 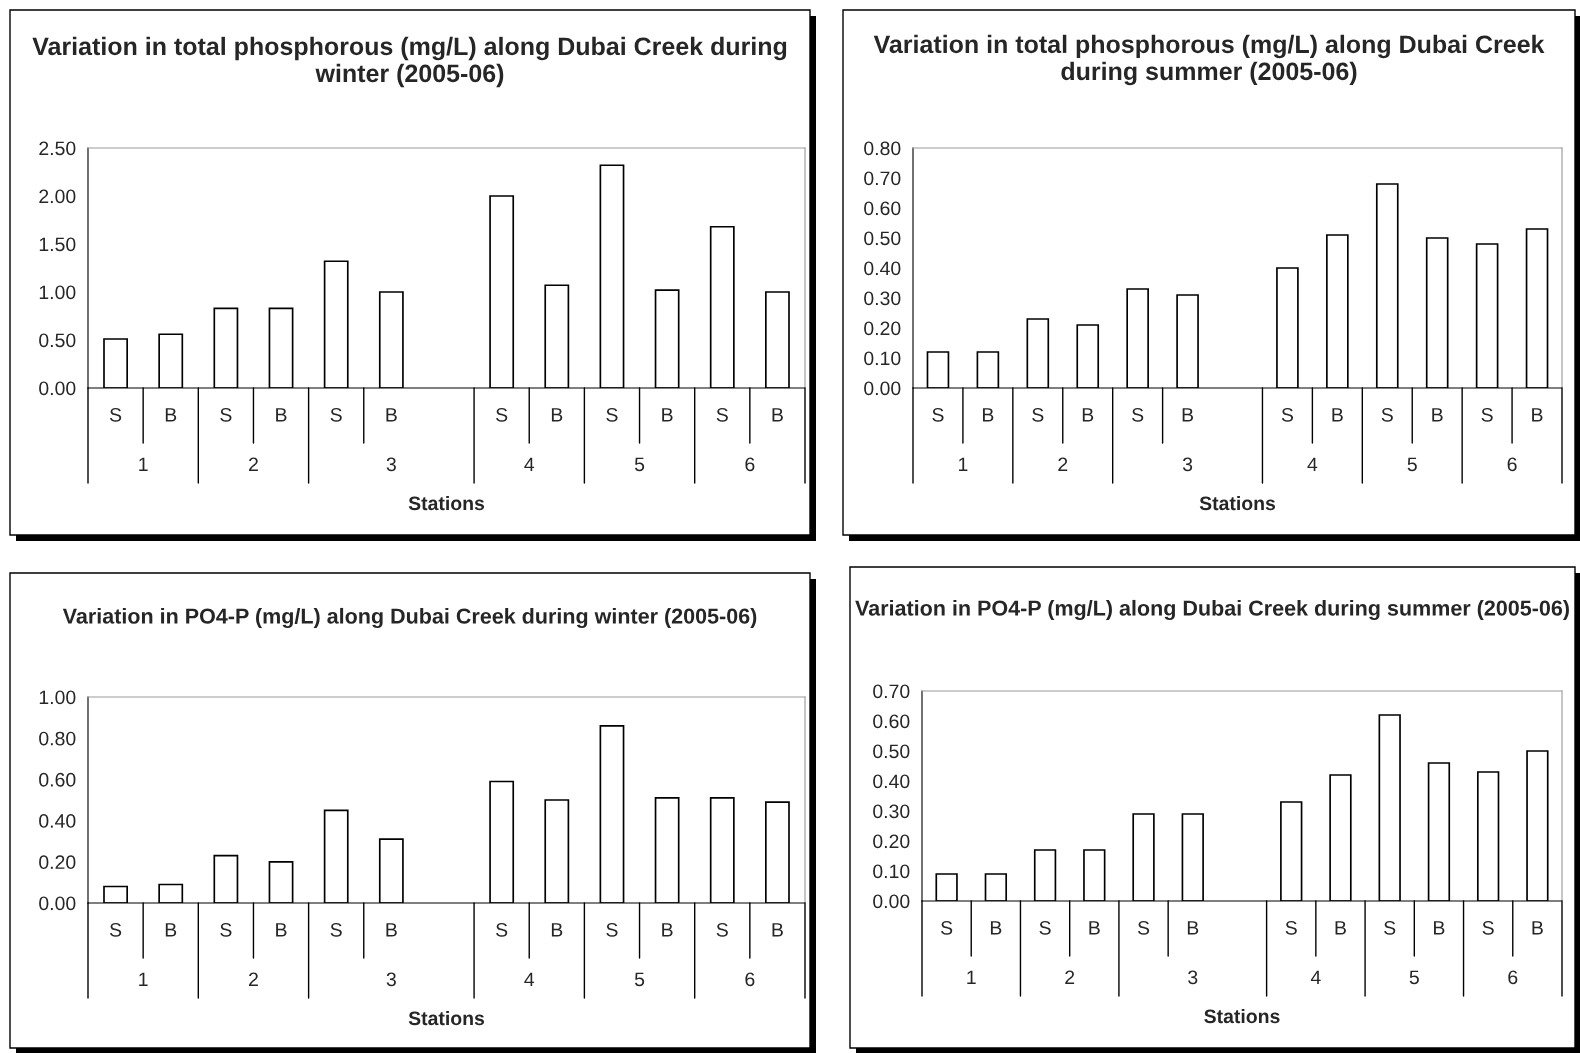 What do you see at coordinates (1212, 610) in the screenshot?
I see `chart-title: Variation in PO4-P (mg/L) along Dubai Creek during summer (2005-06)` at bounding box center [1212, 610].